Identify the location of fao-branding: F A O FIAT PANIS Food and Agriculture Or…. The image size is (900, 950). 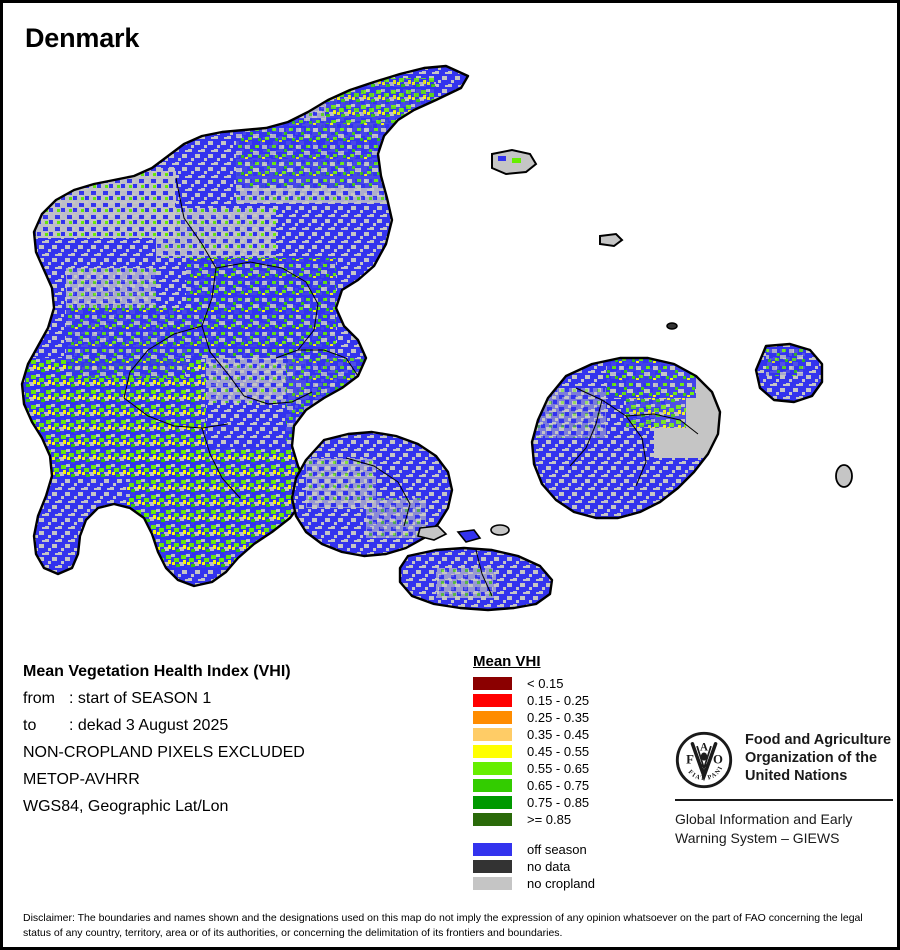
(784, 789).